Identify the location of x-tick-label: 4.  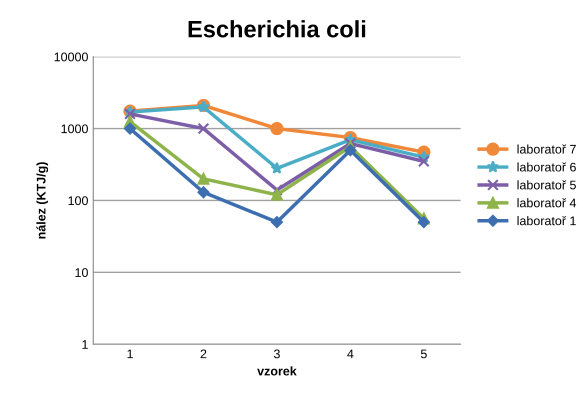
(350, 354).